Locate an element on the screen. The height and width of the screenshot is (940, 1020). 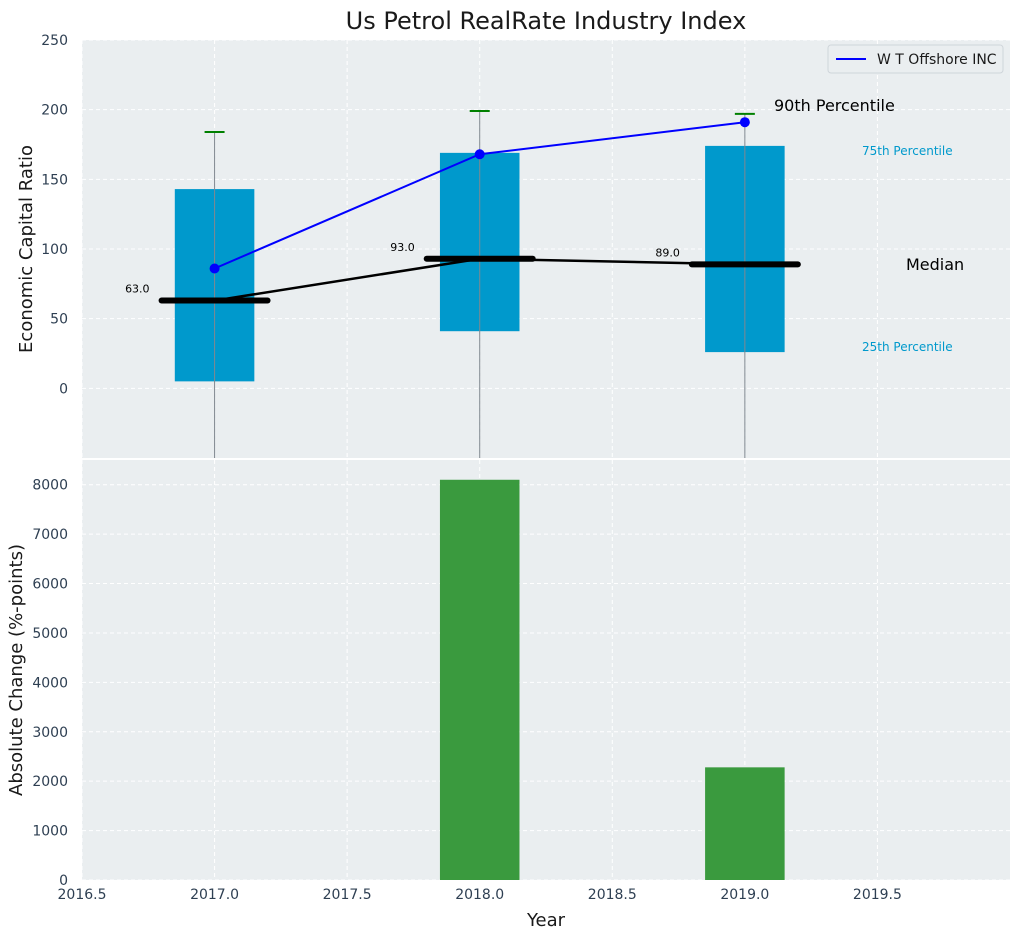
legend-box is located at coordinates (915, 59).